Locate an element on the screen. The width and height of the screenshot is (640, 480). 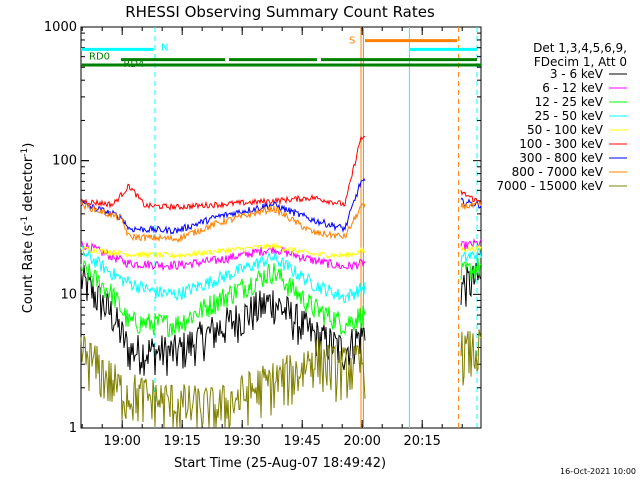
legend-entry-label: 800 - 7000 keV is located at coordinates (558, 172).